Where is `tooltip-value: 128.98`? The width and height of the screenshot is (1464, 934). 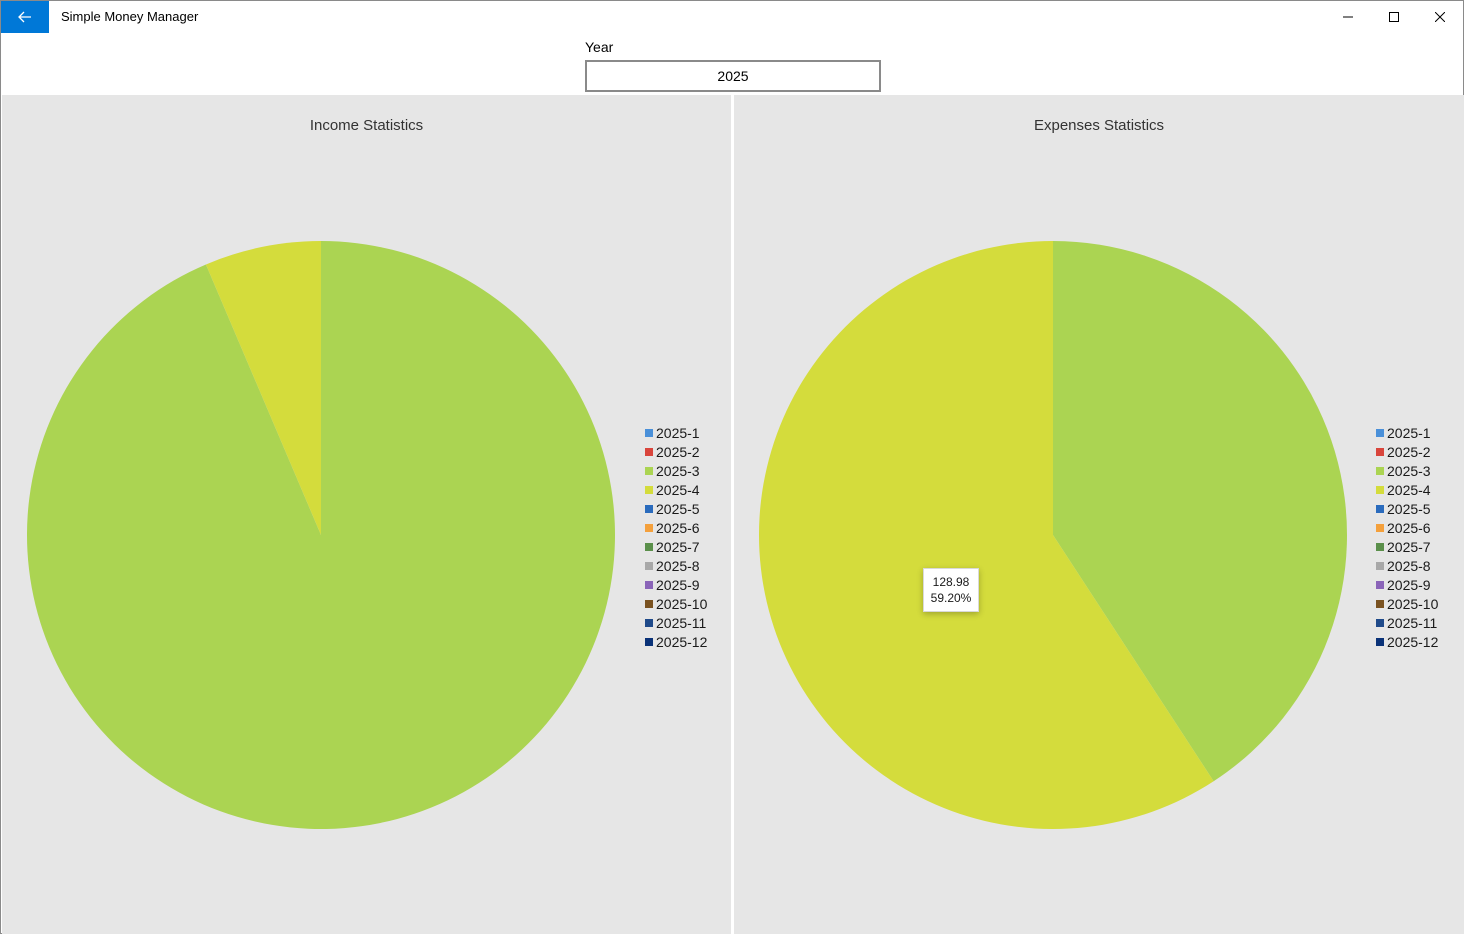 tooltip-value: 128.98 is located at coordinates (951, 582).